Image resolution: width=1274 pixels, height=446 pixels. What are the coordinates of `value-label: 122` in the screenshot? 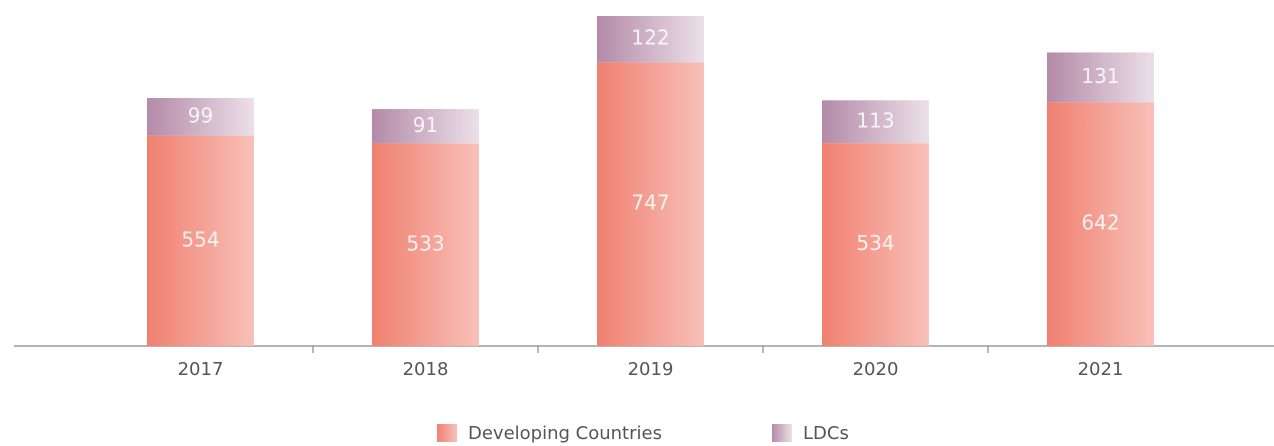 It's located at (650, 38).